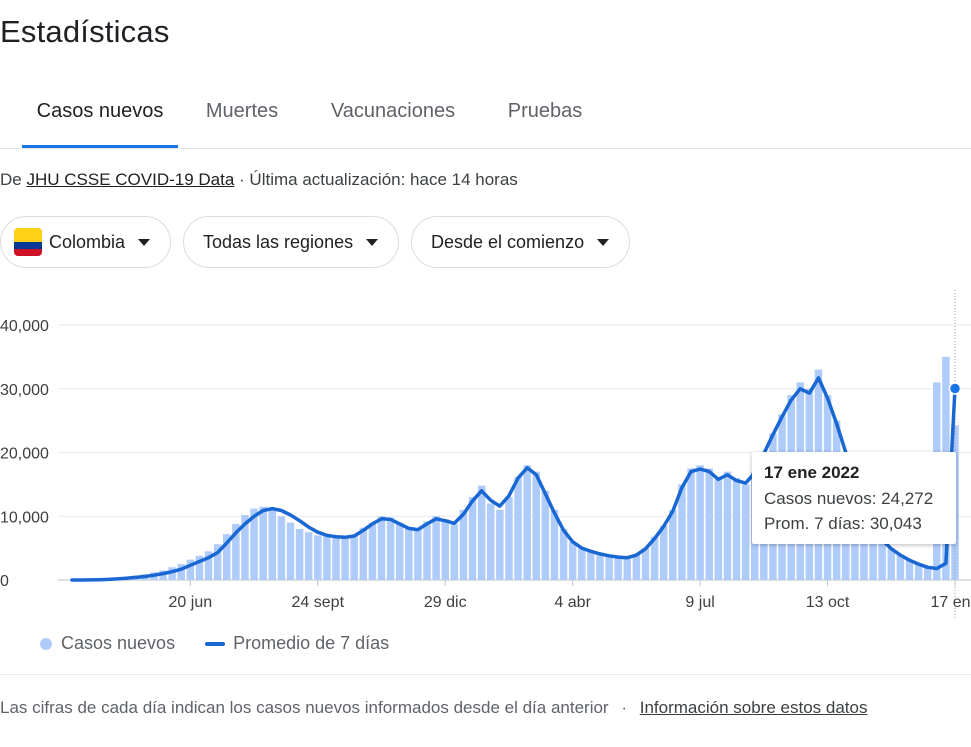 This screenshot has width=971, height=747. I want to click on x-tick-label: 9 jul, so click(699, 602).